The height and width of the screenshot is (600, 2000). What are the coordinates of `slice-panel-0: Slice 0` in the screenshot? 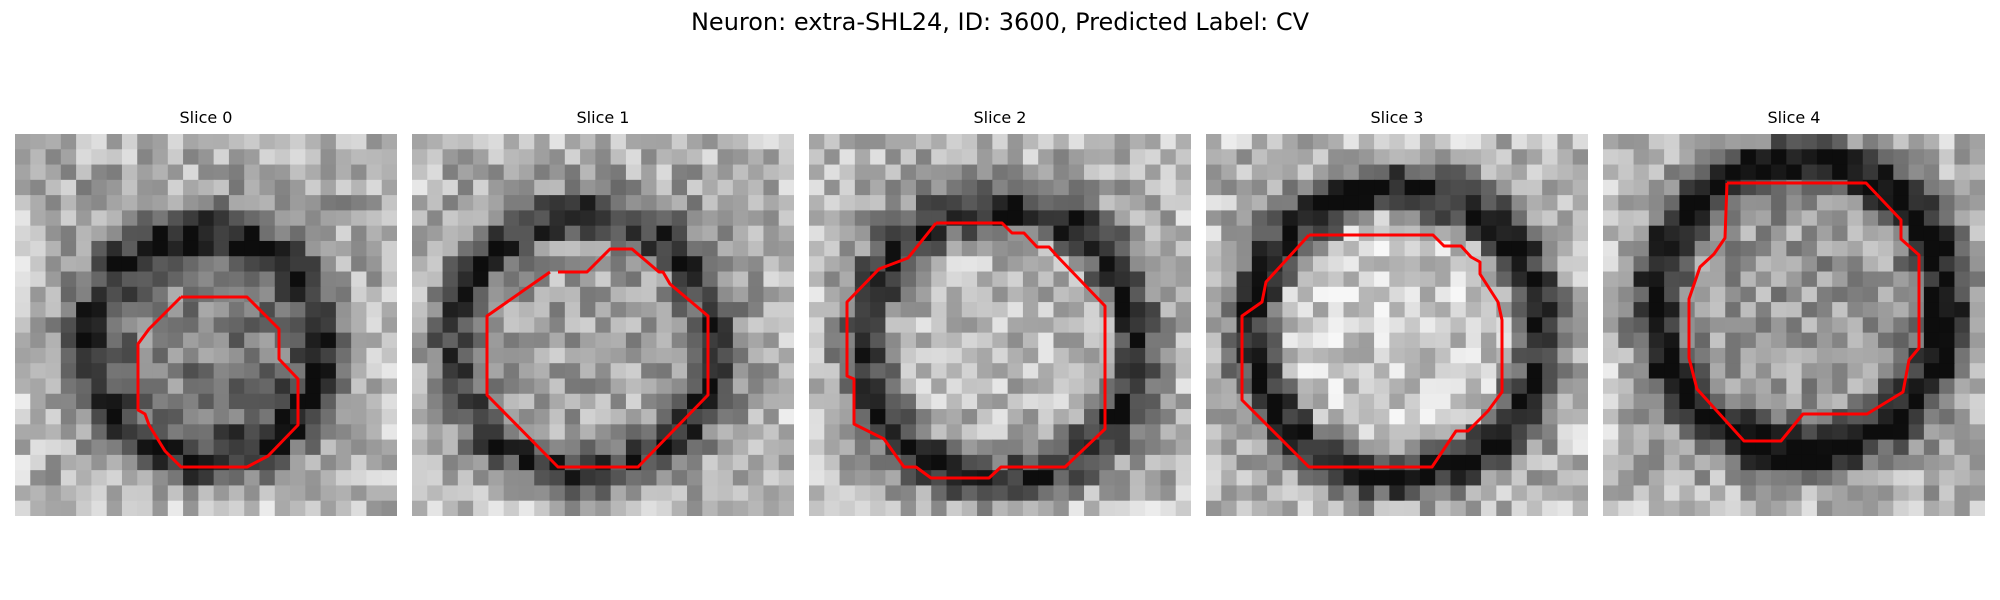 It's located at (206, 312).